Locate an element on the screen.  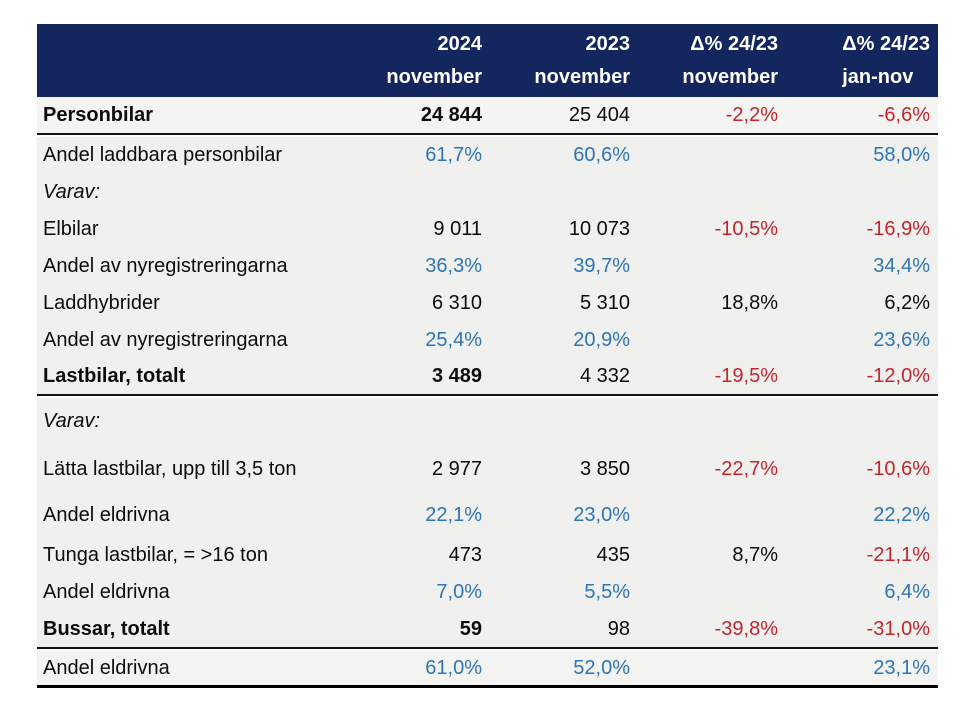
value-cell: 34,4% is located at coordinates (901, 266).